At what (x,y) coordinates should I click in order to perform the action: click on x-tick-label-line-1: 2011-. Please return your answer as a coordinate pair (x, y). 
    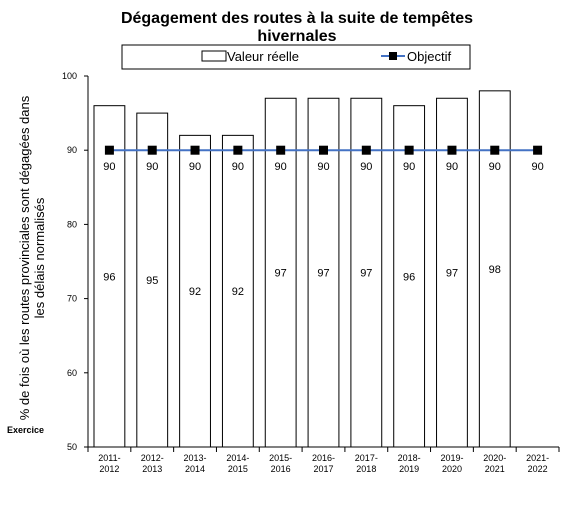
    Looking at the image, I should click on (109, 458).